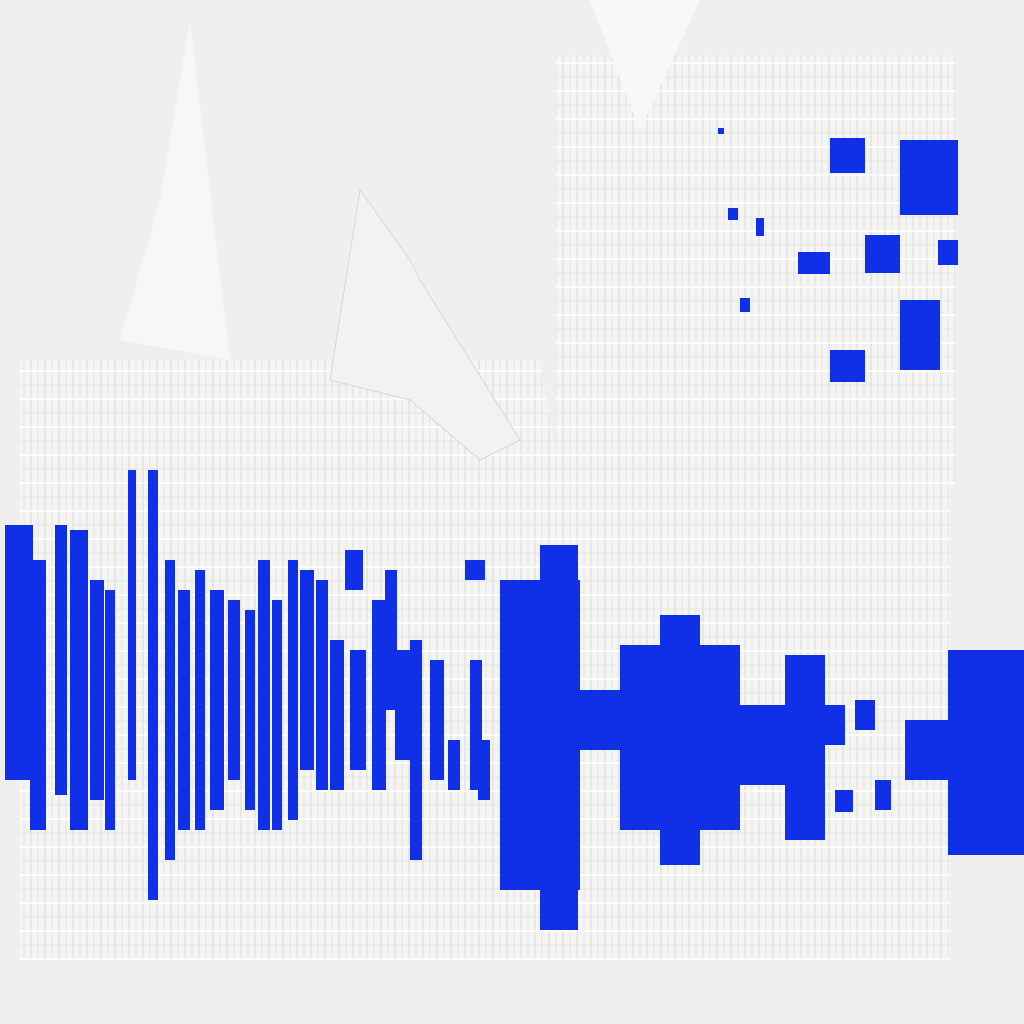 This screenshot has height=1024, width=1024. Describe the element at coordinates (645, 65) in the screenshot. I see `fabric-fold-top` at that location.